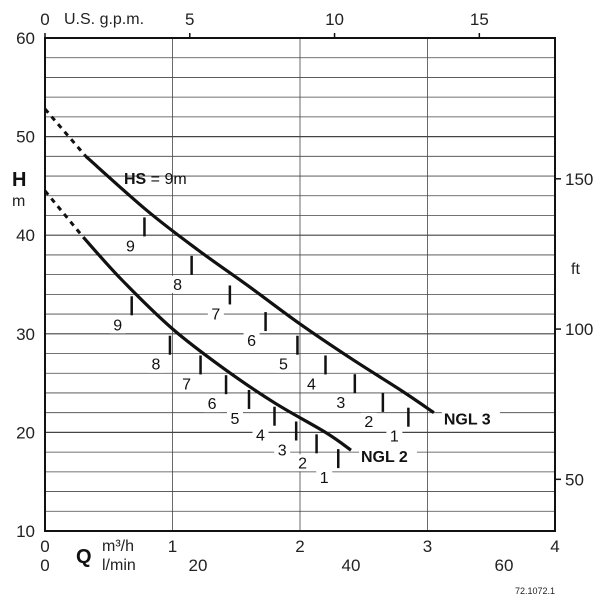  Describe the element at coordinates (44, 565) in the screenshot. I see `x-secondary-tick-label: 0` at that location.